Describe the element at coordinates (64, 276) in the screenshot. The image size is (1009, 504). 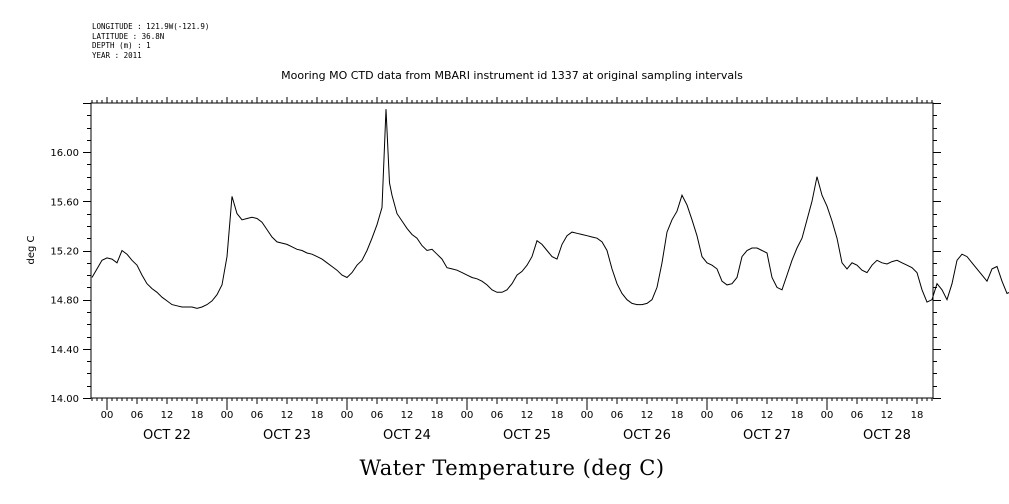
I see `y-tick-labels: 14.00 14.40 14.80 15.20 15.60 16.00` at that location.